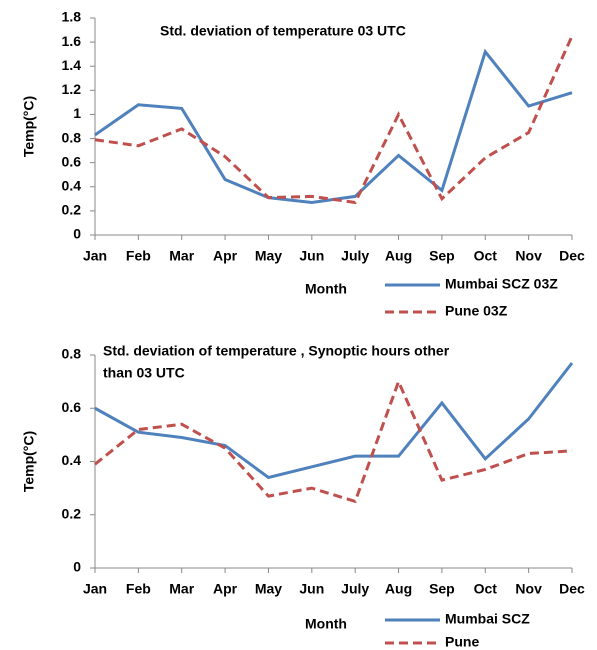 The width and height of the screenshot is (597, 650). What do you see at coordinates (72, 17) in the screenshot?
I see `y-tick-label: 1.8` at bounding box center [72, 17].